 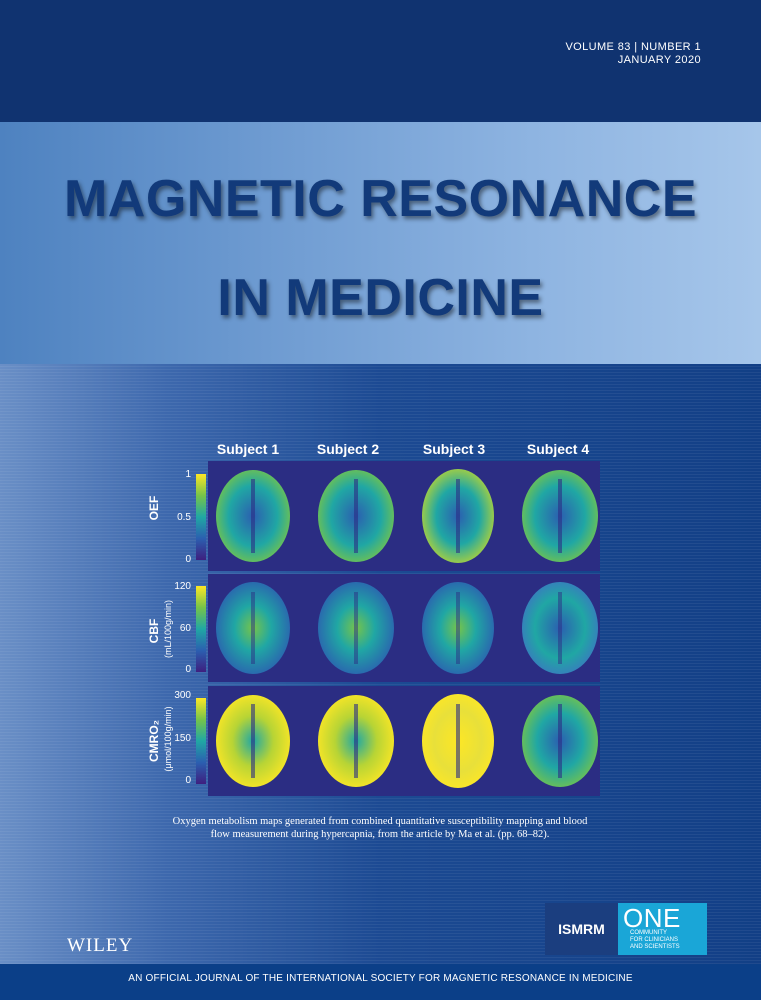 What do you see at coordinates (201, 741) in the screenshot?
I see `colorbar-cmro2` at bounding box center [201, 741].